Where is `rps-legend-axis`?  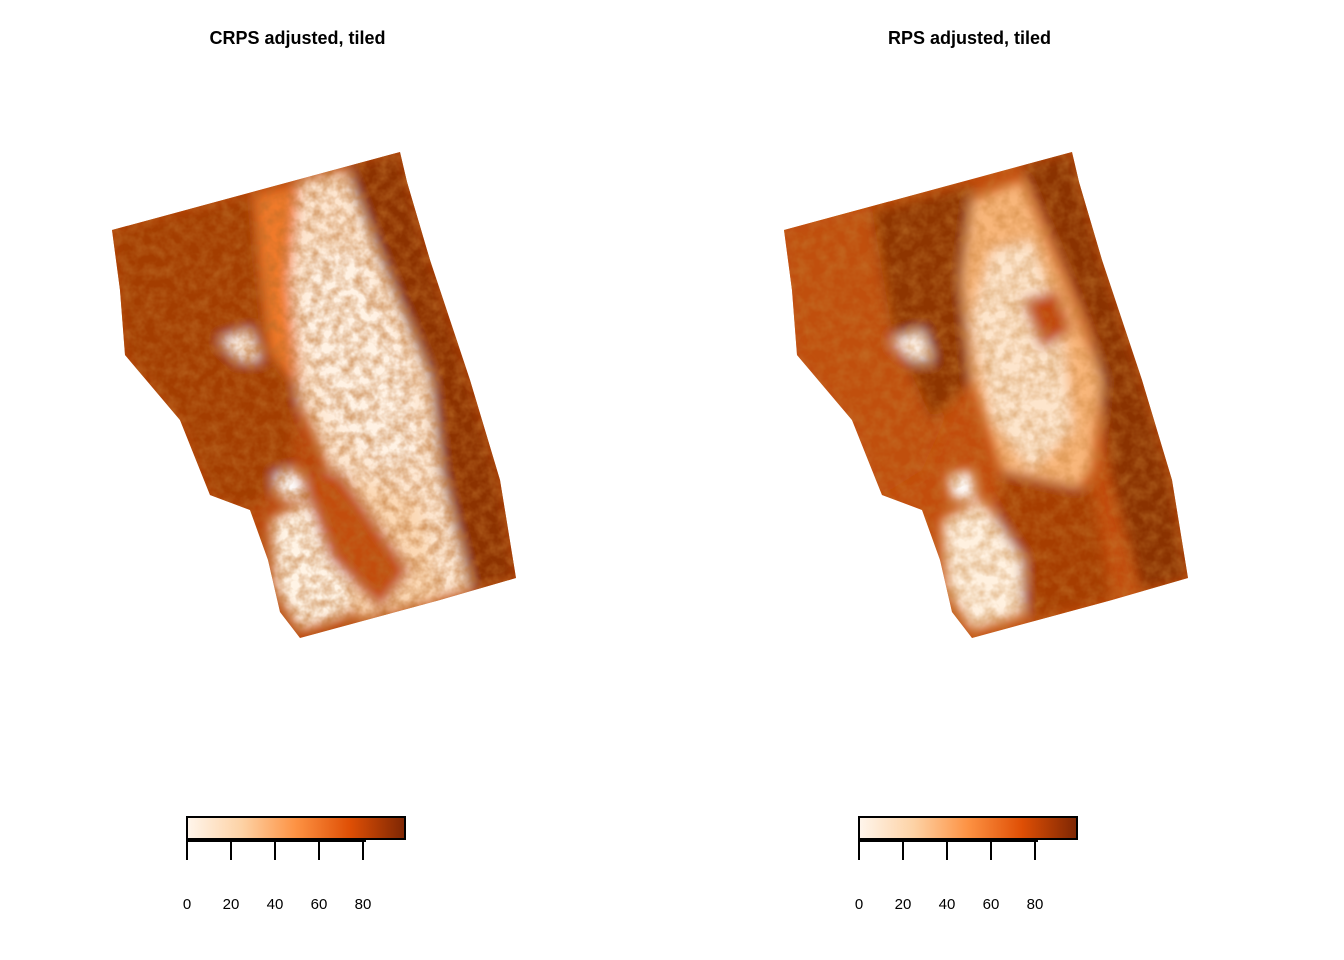 rps-legend-axis is located at coordinates (948, 851).